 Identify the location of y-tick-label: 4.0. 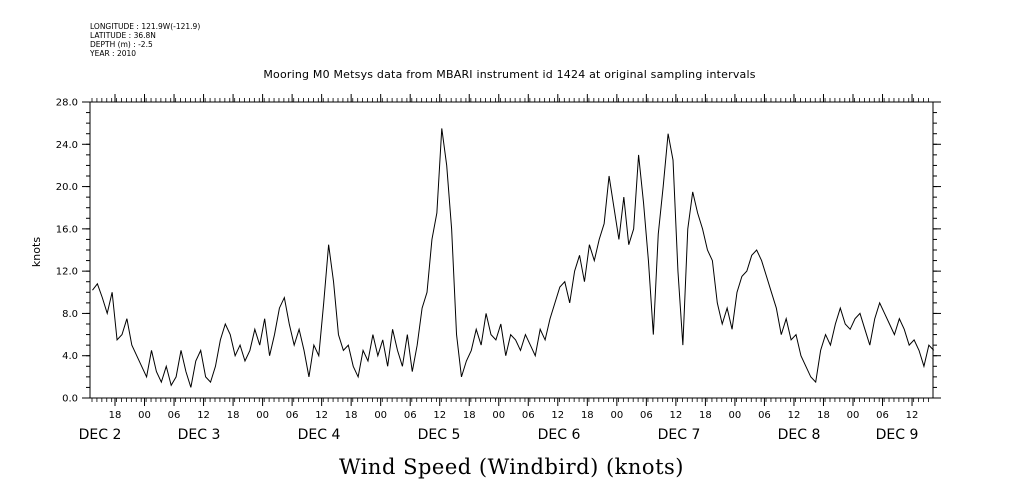
(70, 356).